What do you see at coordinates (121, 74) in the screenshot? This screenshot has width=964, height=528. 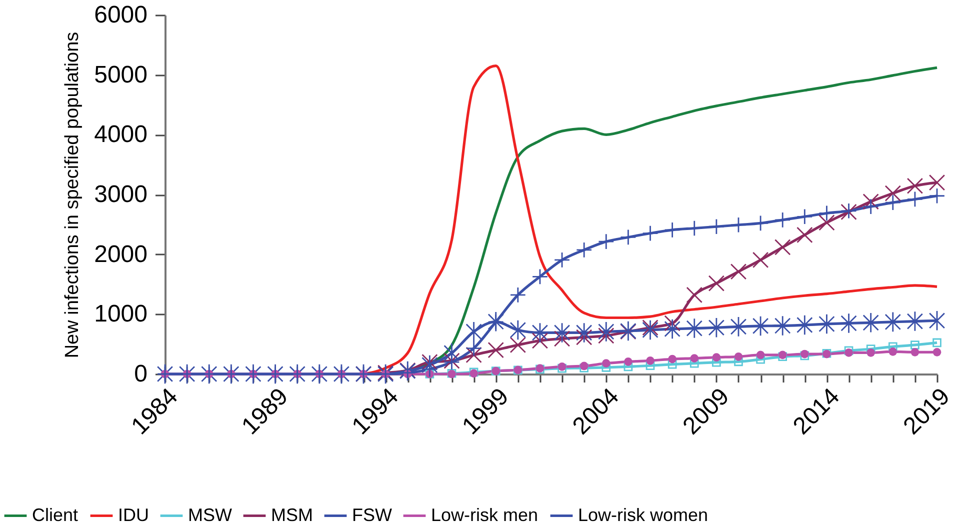 I see `y-tick-label: 5000` at bounding box center [121, 74].